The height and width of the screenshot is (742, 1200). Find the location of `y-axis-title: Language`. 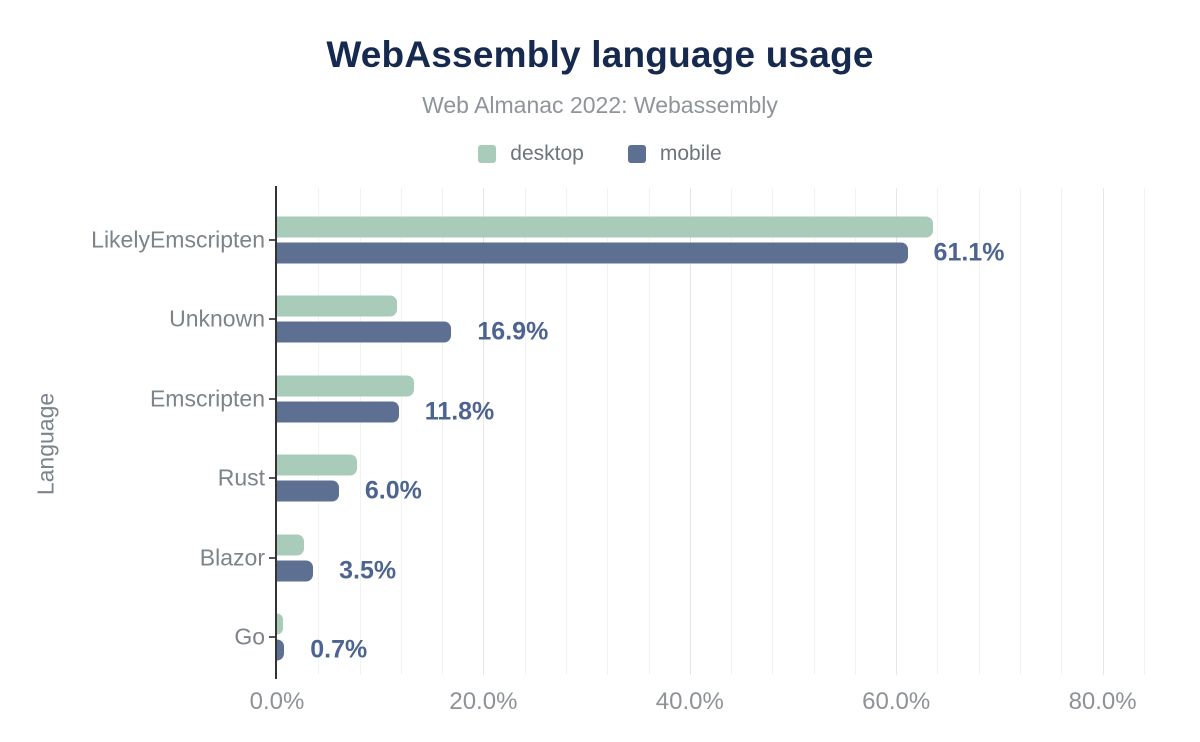

y-axis-title: Language is located at coordinates (45, 444).